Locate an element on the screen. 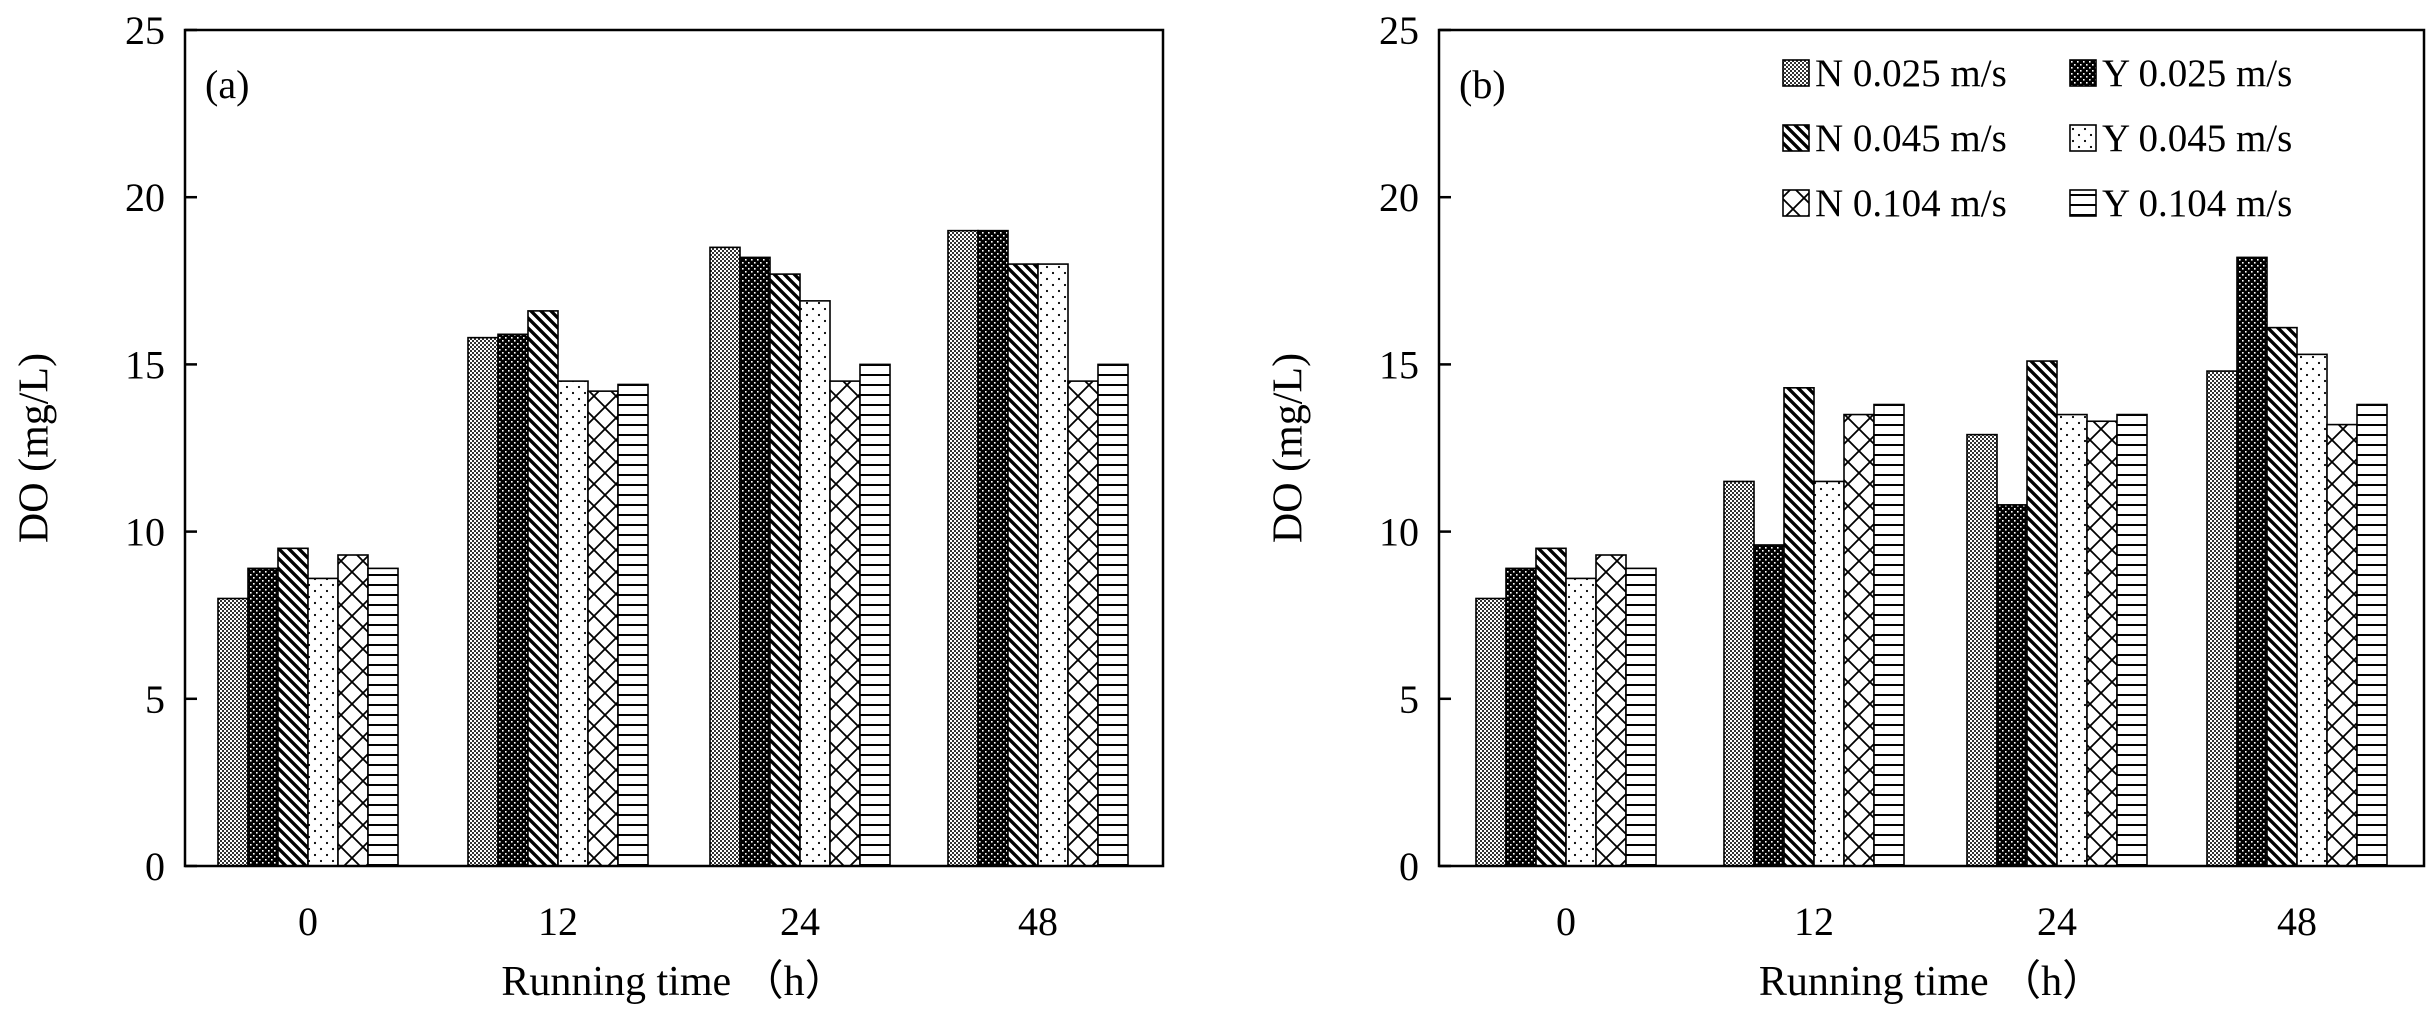 The width and height of the screenshot is (2436, 1017). panel-label: (a) is located at coordinates (227, 84).